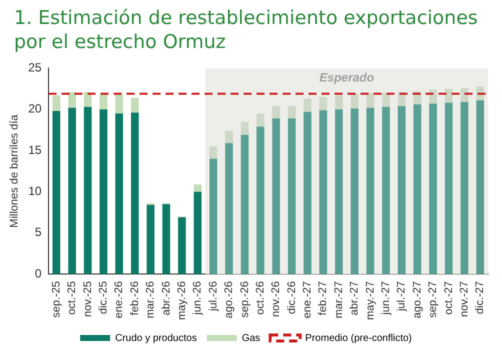 The height and width of the screenshot is (355, 502). I want to click on x-tick-label: sep.-26, so click(244, 299).